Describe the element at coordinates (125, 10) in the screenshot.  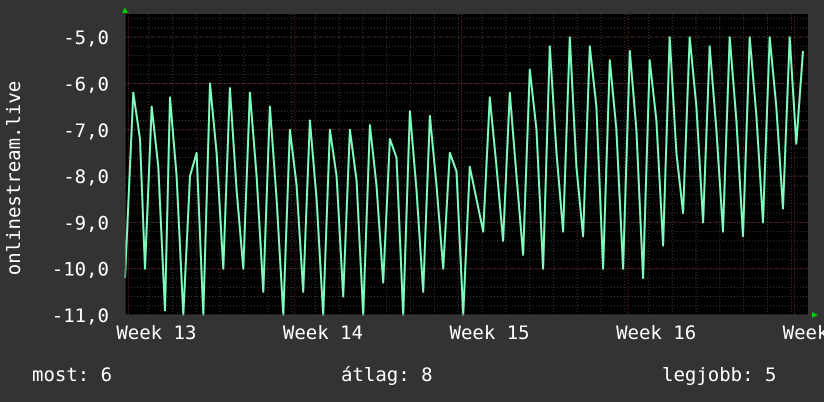
I see `y-axis-arrow-icon` at that location.